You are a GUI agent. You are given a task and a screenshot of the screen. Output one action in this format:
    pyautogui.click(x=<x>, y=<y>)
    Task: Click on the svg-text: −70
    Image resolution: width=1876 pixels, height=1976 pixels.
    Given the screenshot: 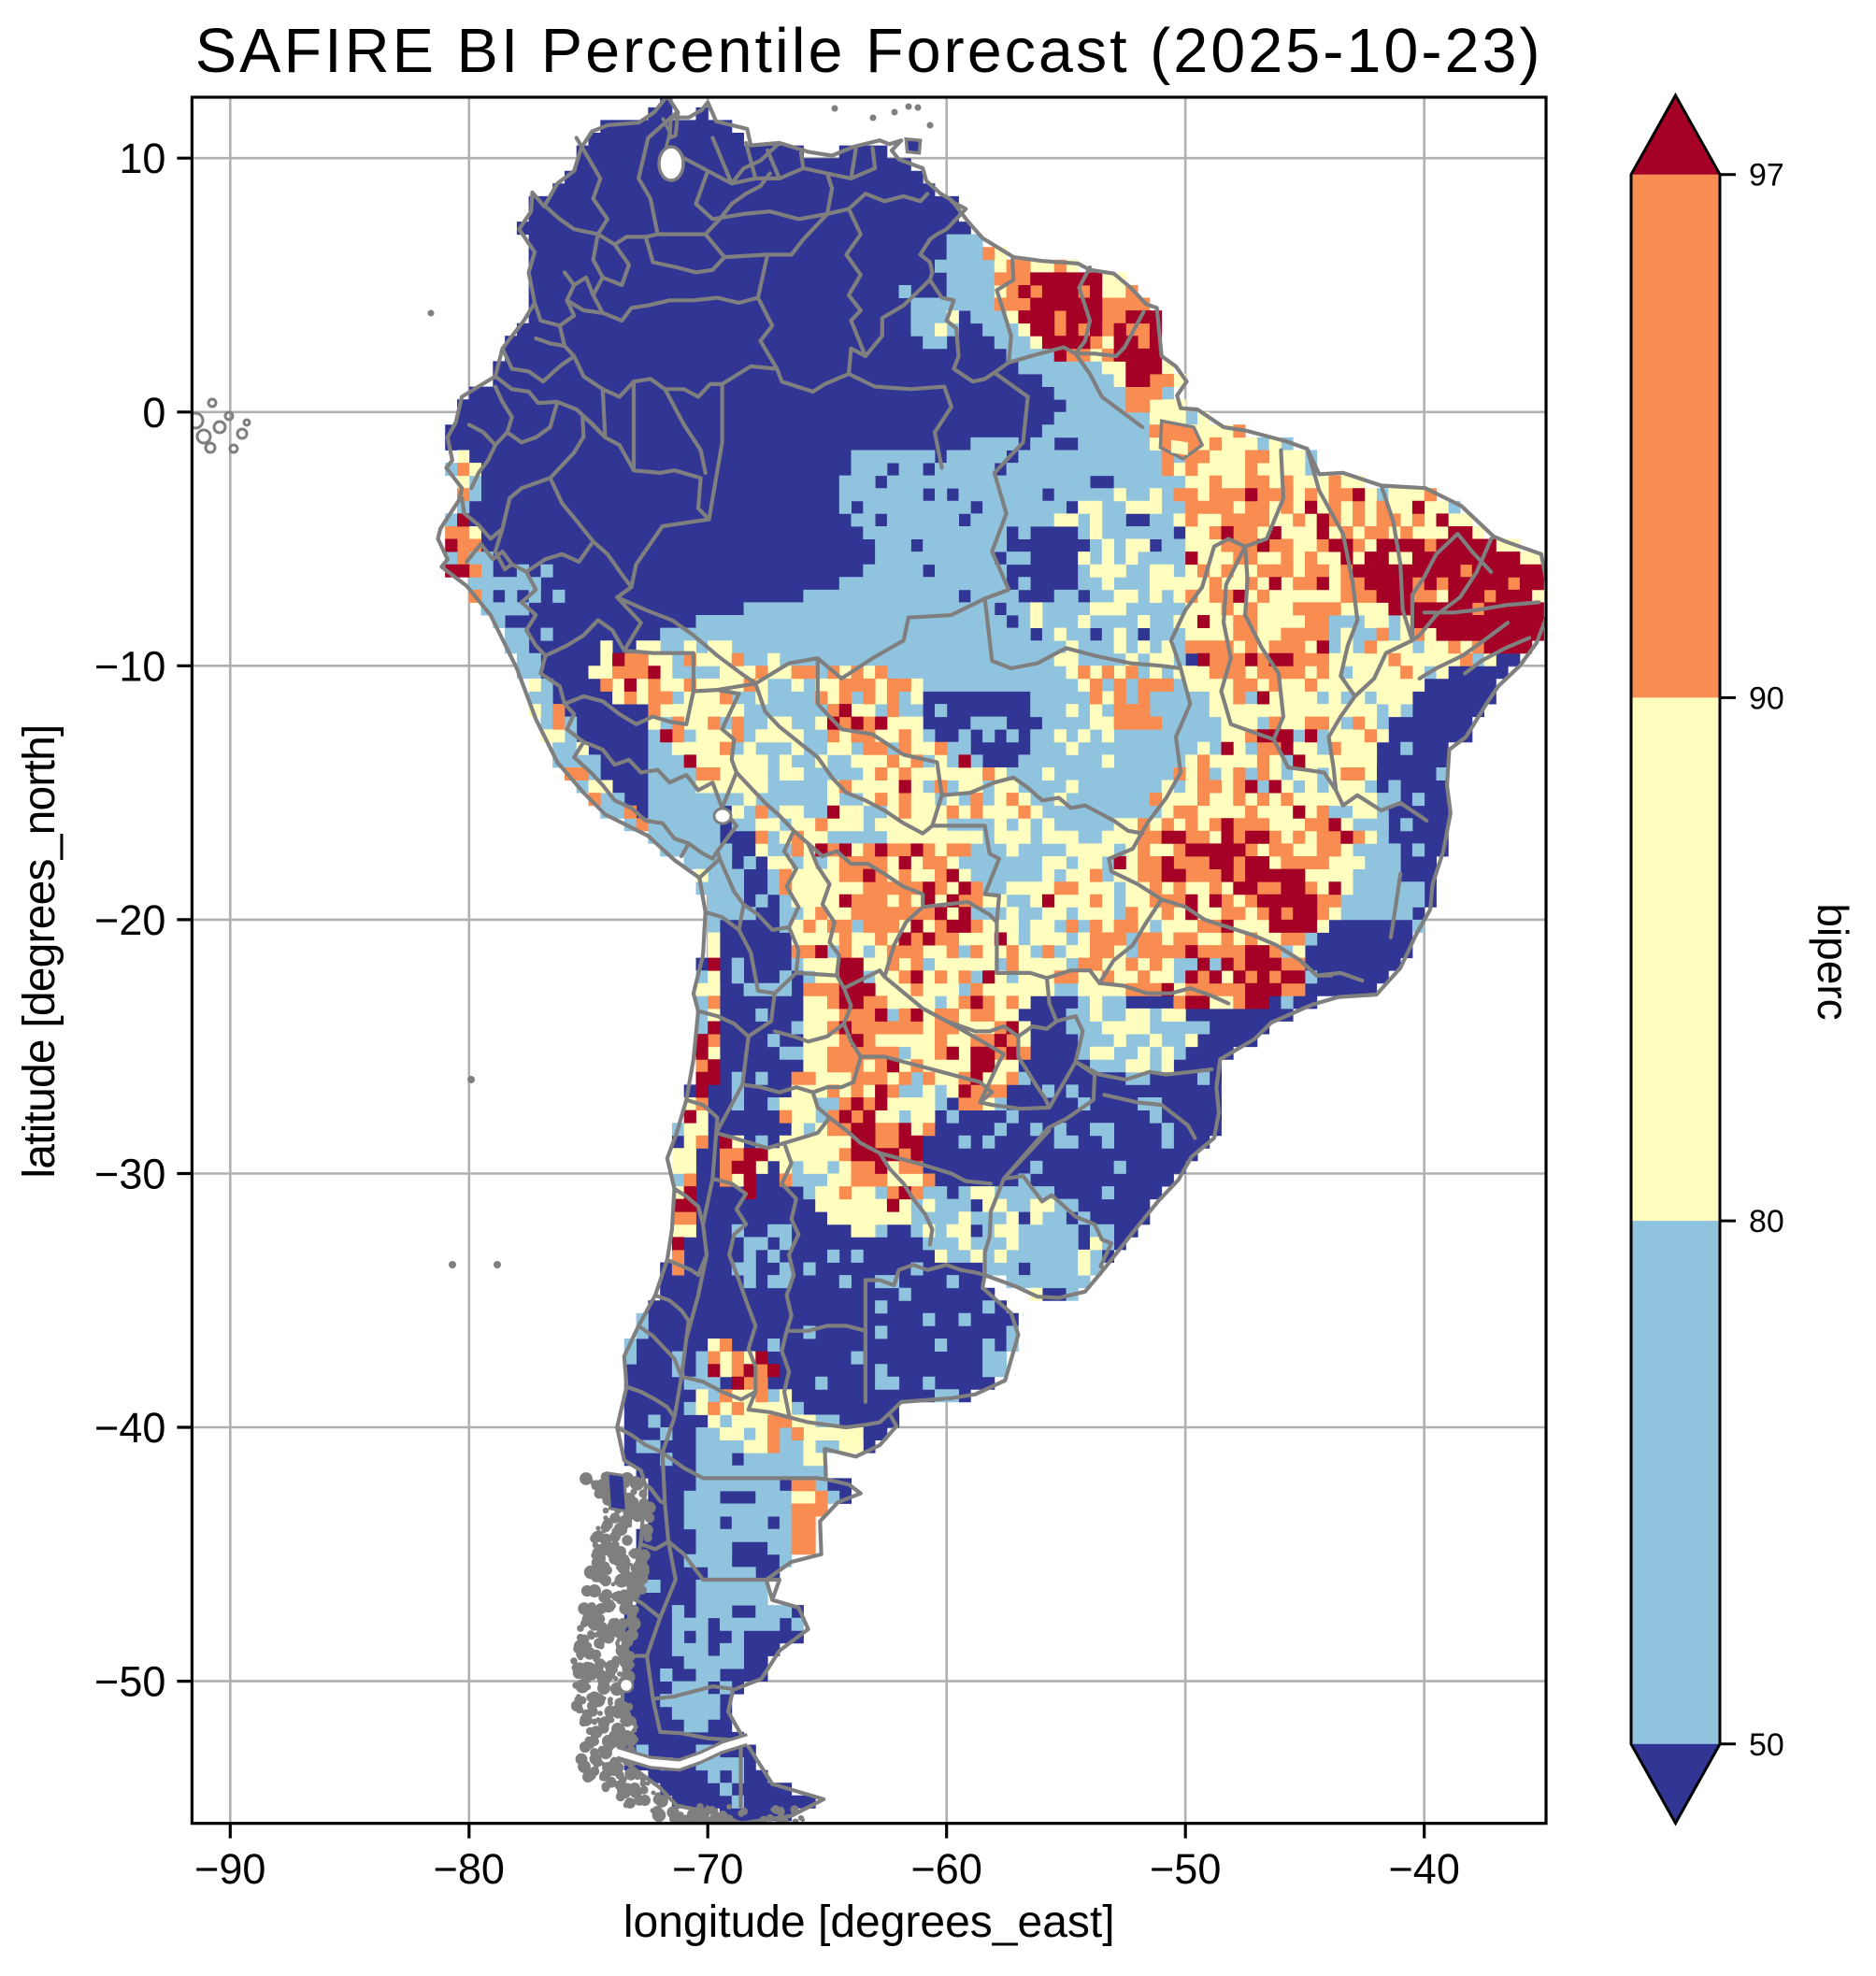 What is the action you would take?
    pyautogui.click(x=707, y=1869)
    